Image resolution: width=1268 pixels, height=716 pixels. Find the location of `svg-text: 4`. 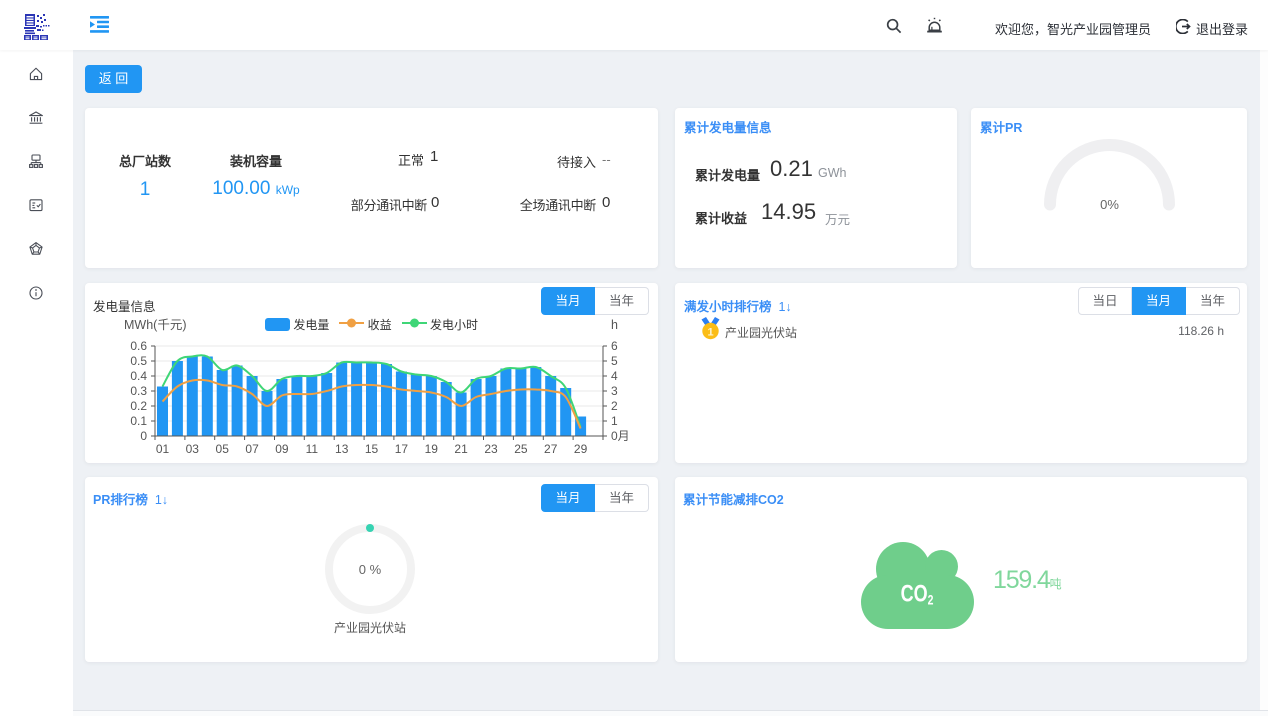

svg-text: 4 is located at coordinates (614, 376).